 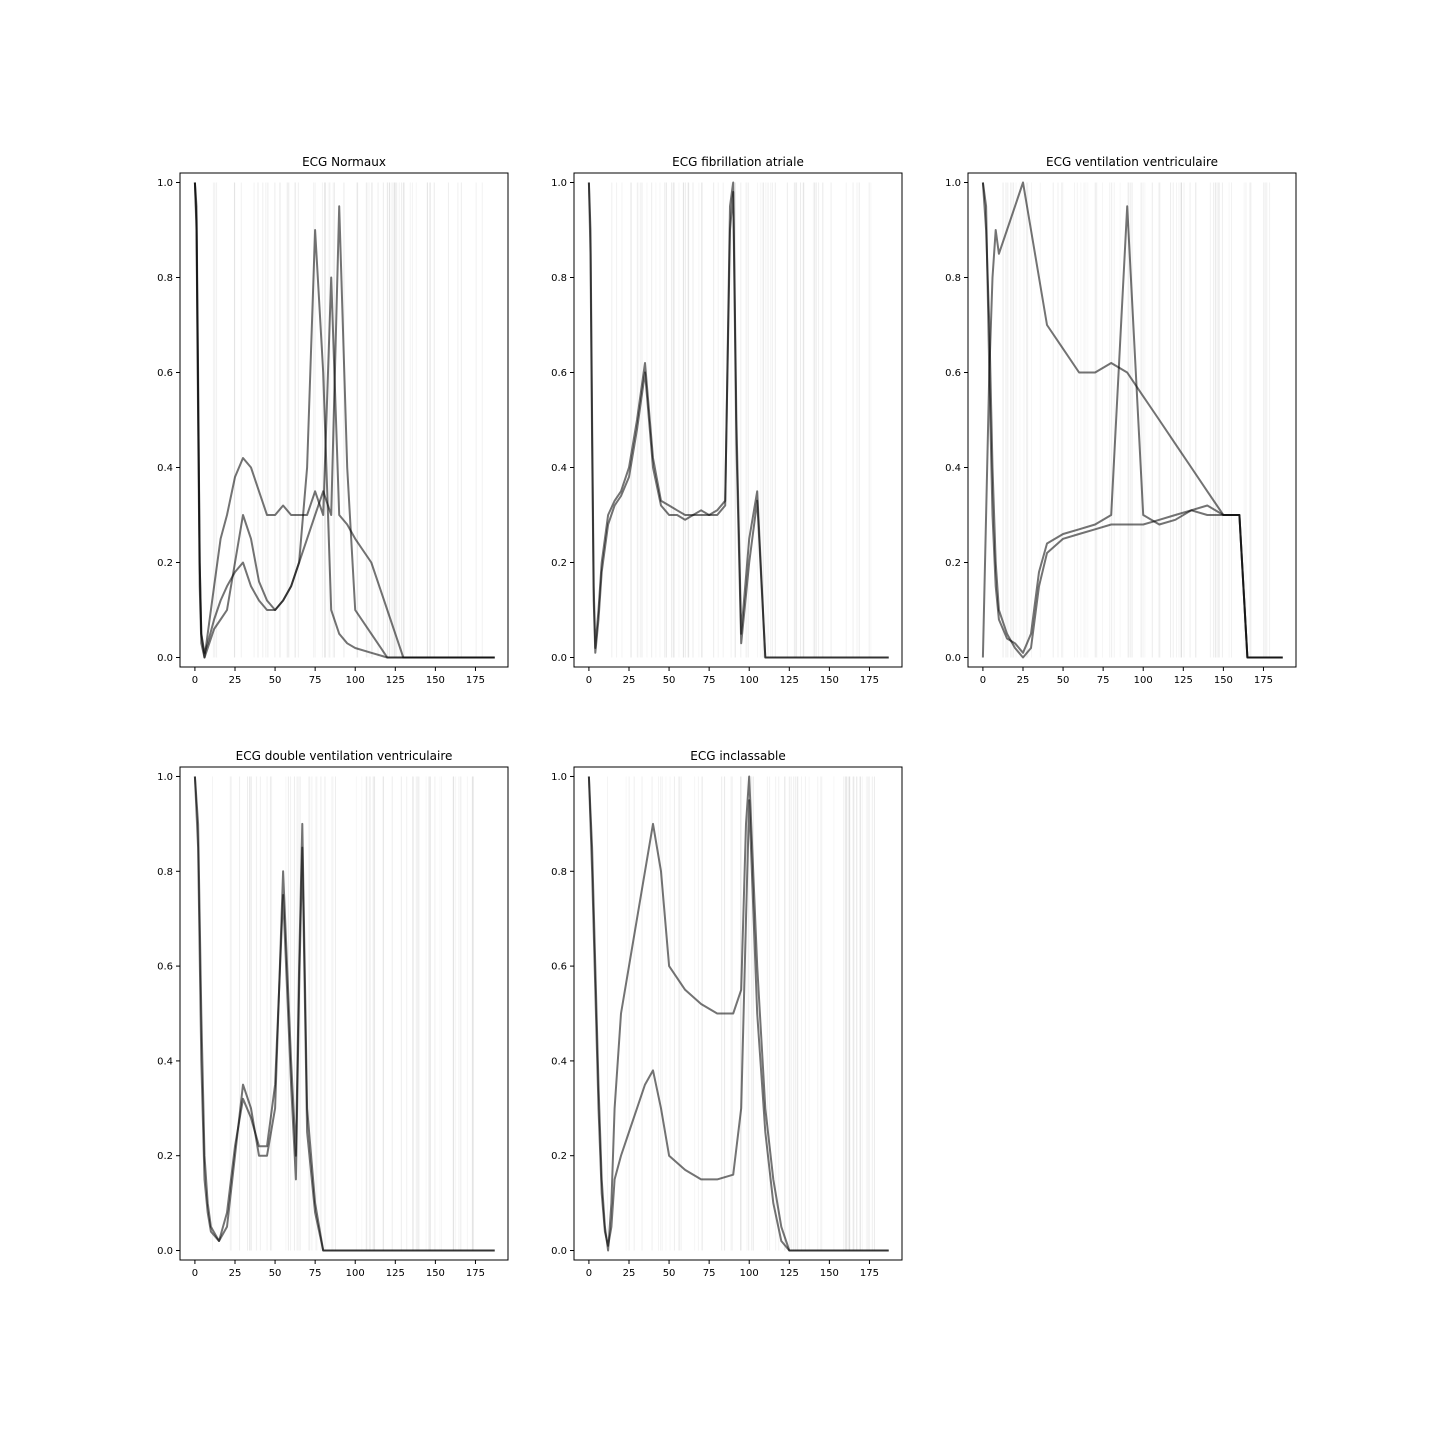 What do you see at coordinates (738, 162) in the screenshot?
I see `subplot-title: ECG fibrillation atriale` at bounding box center [738, 162].